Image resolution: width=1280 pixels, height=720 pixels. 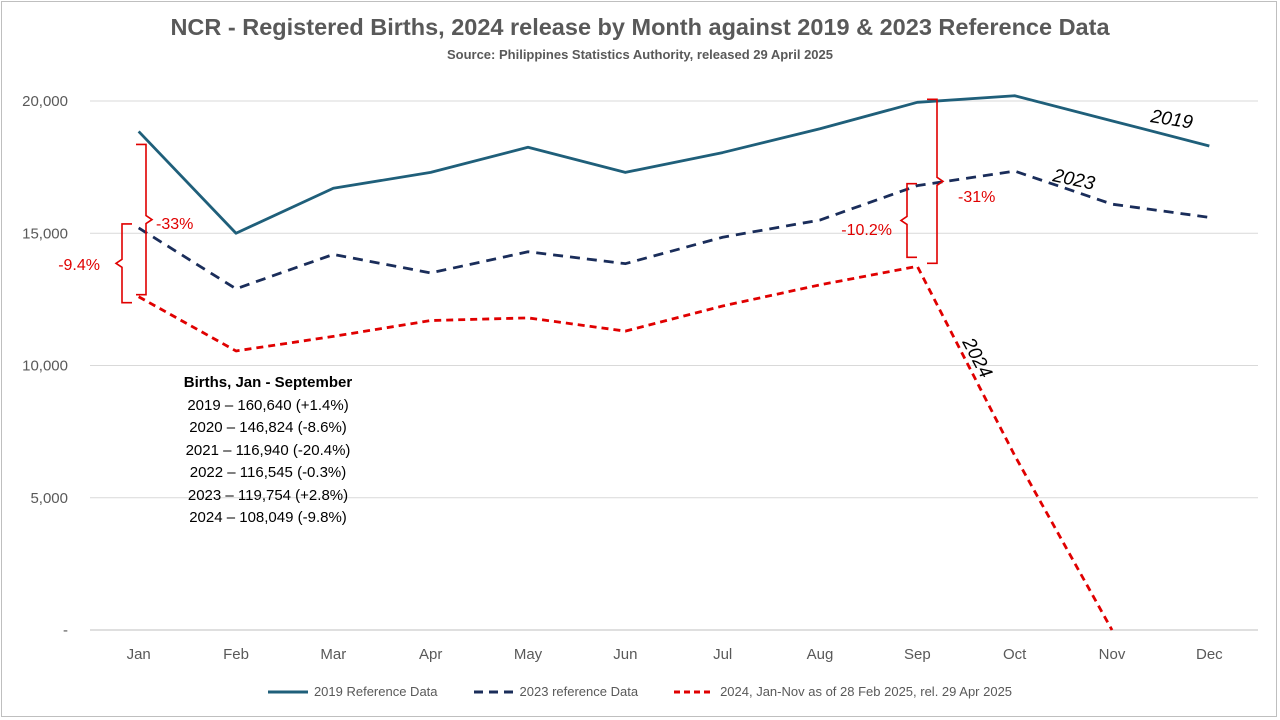 What do you see at coordinates (123, 263) in the screenshot?
I see `bracket-jan-2023` at bounding box center [123, 263].